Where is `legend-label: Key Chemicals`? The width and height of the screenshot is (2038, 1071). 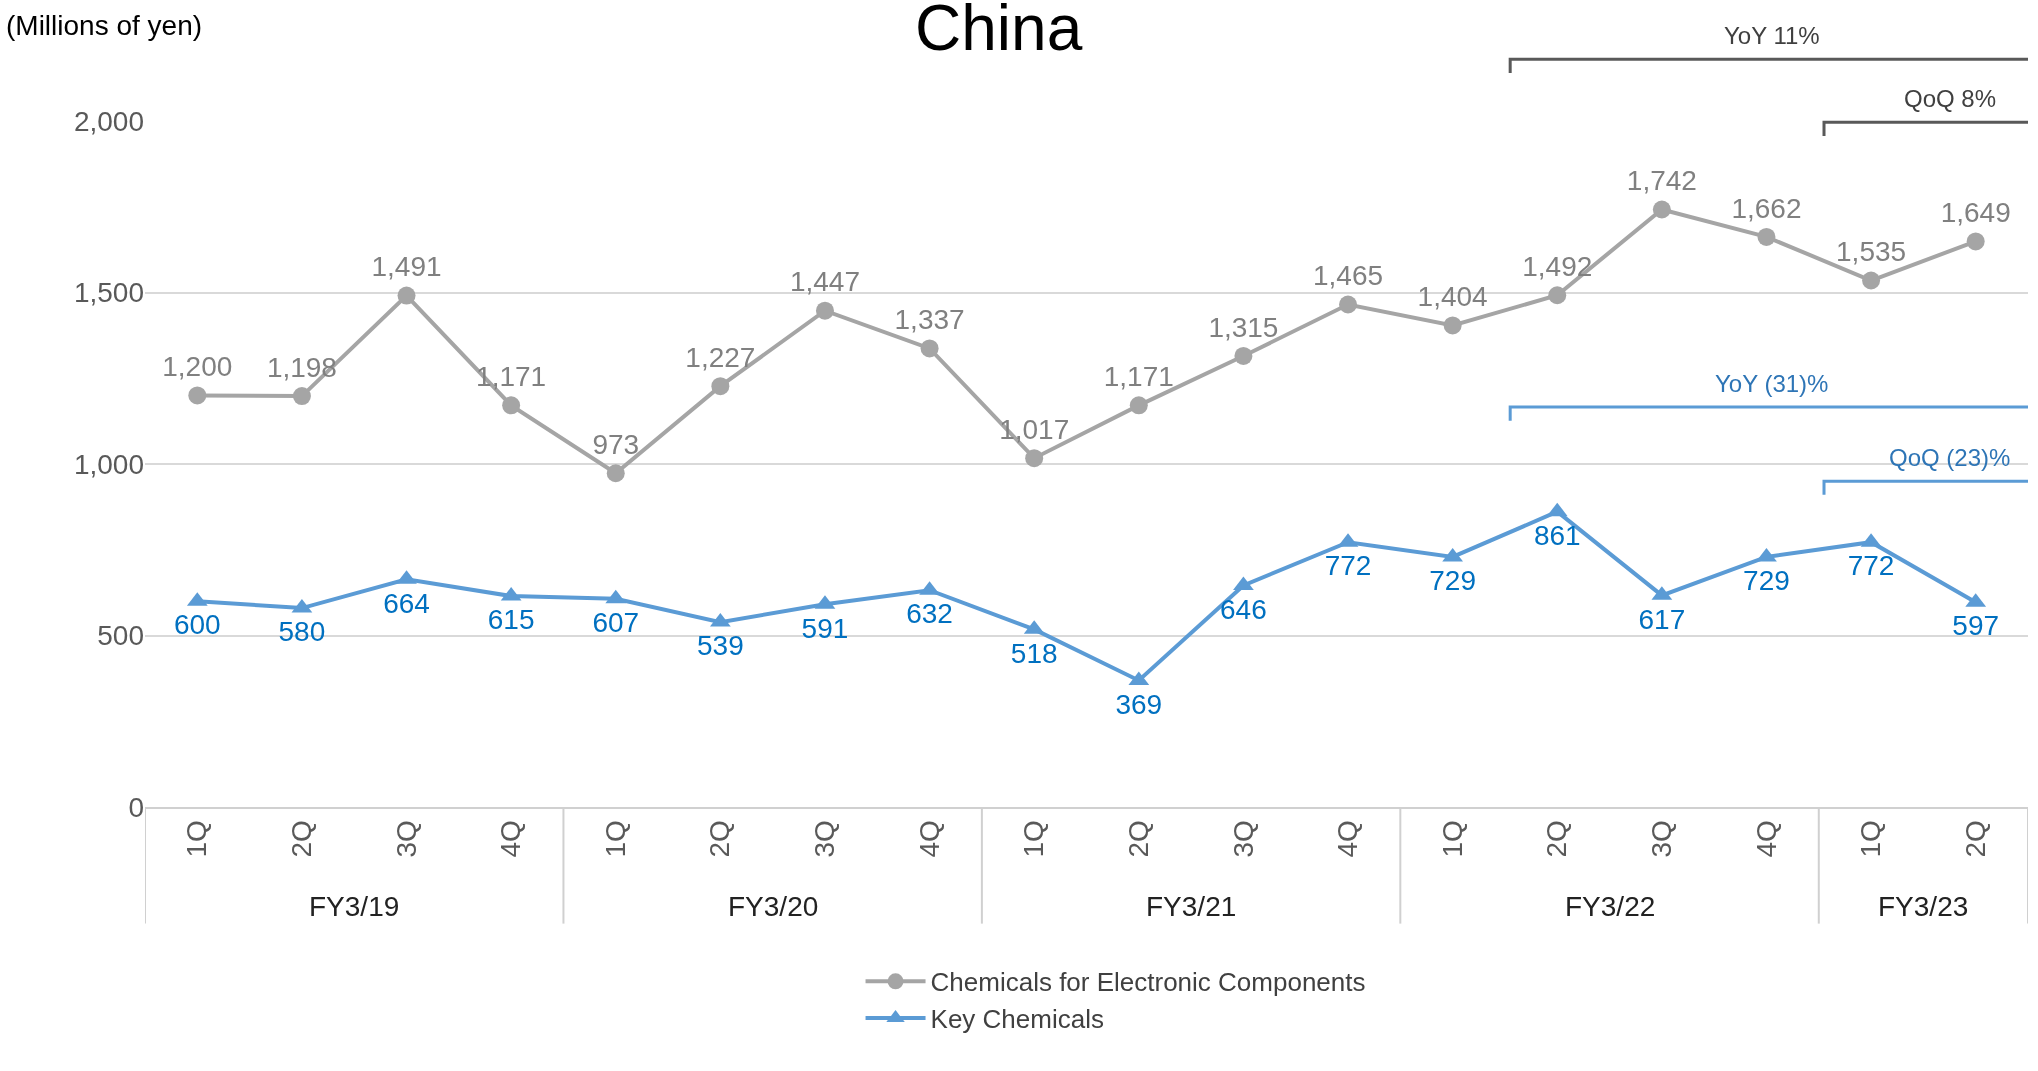 legend-label: Key Chemicals is located at coordinates (1017, 1019).